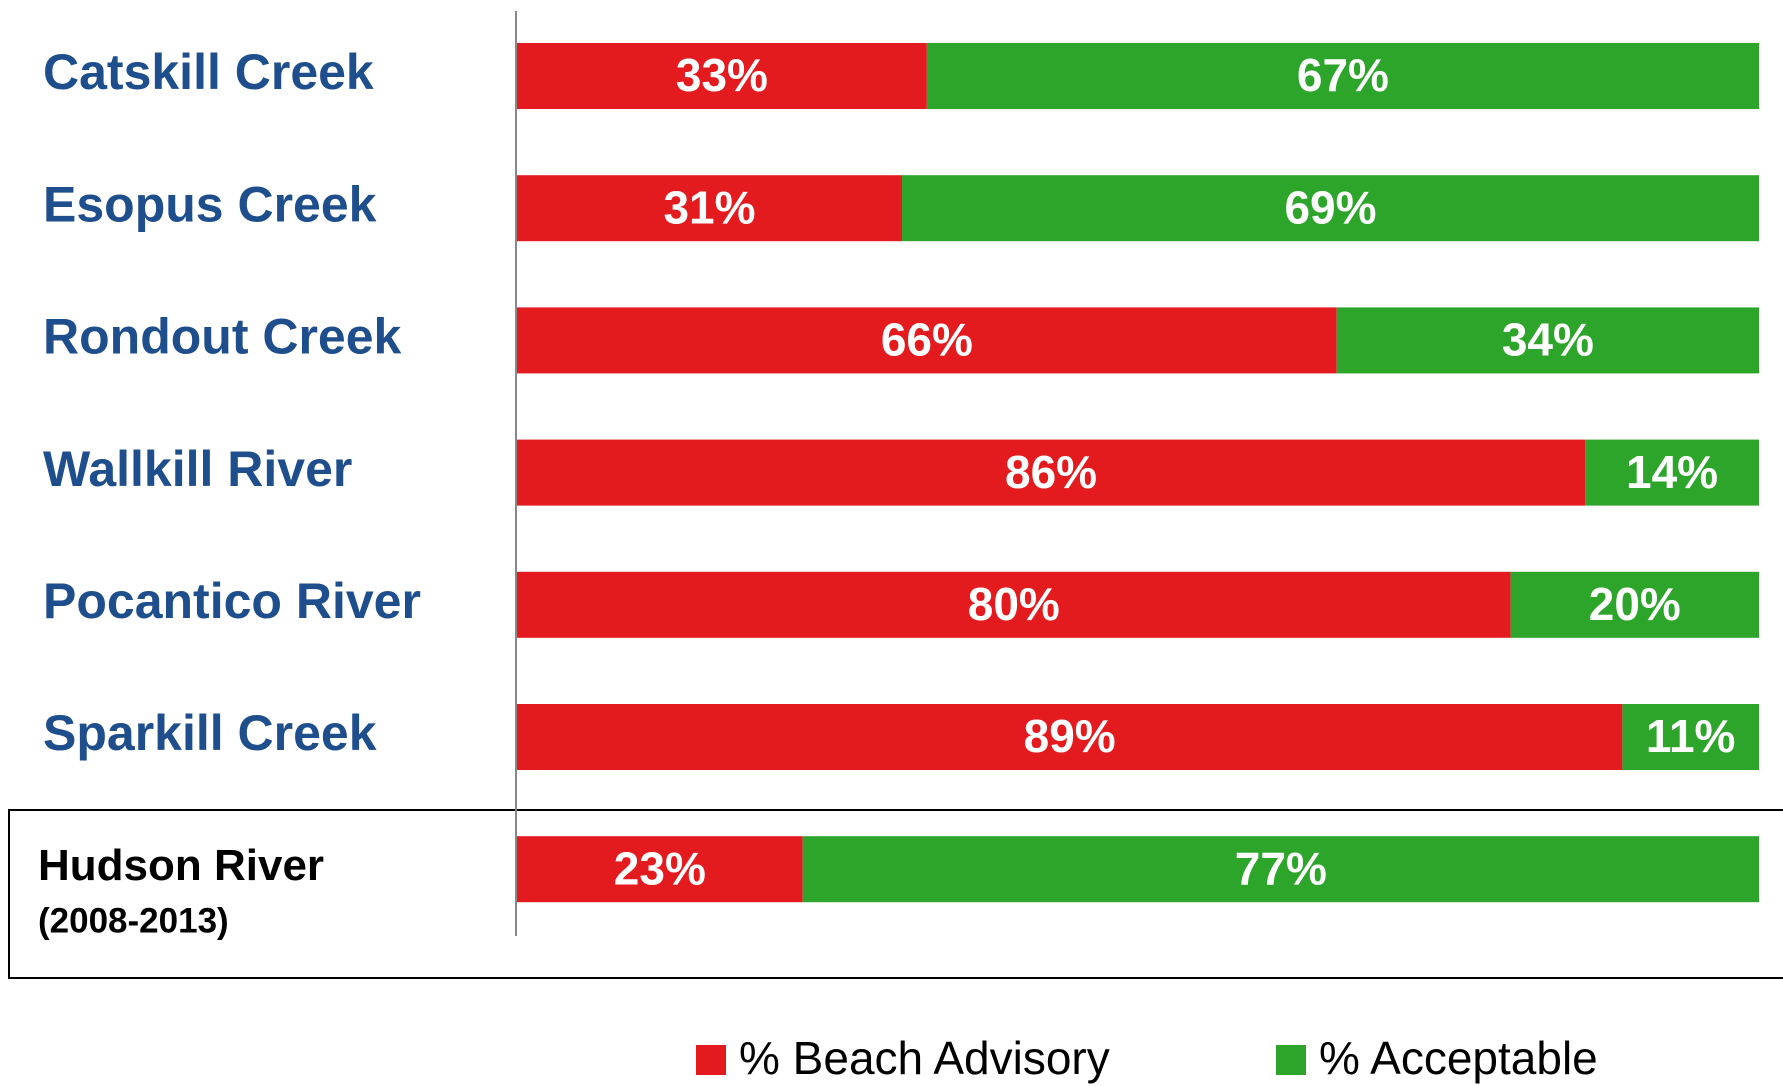 Image resolution: width=1783 pixels, height=1086 pixels. What do you see at coordinates (208, 72) in the screenshot?
I see `category-label: Catskill Creek` at bounding box center [208, 72].